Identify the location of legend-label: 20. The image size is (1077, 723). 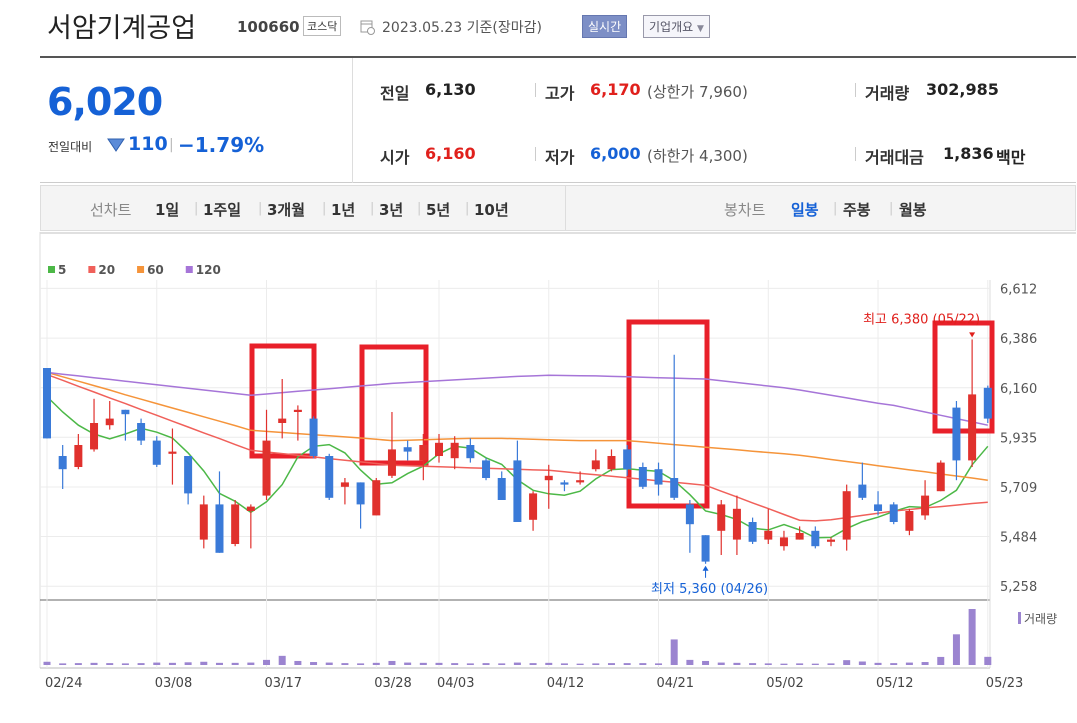
(106, 270).